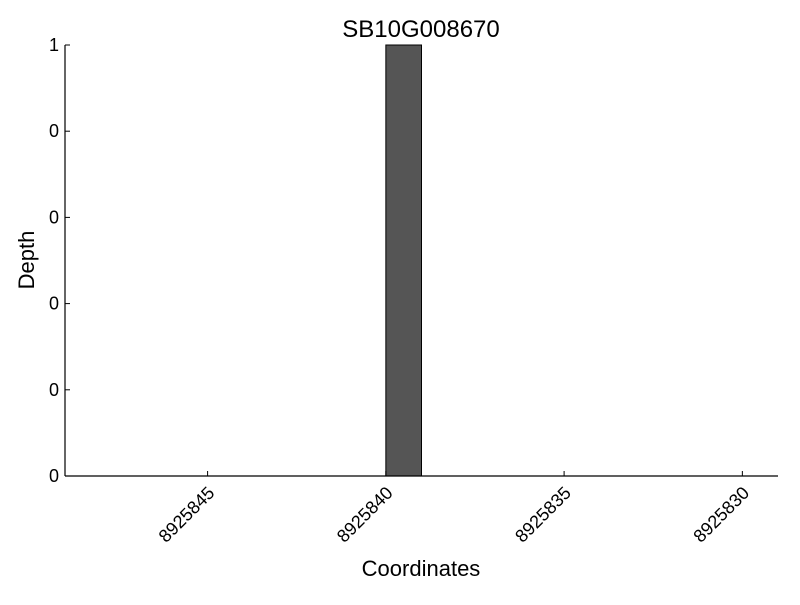 This screenshot has height=605, width=800. I want to click on x-tick-label: 8925840, so click(365, 515).